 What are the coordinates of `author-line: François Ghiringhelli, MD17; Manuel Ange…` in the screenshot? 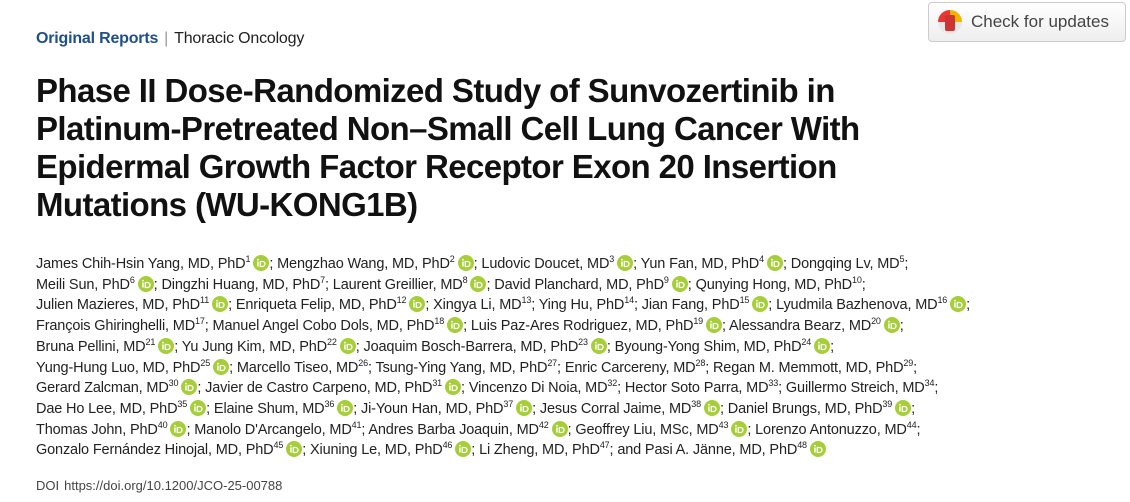 It's located at (503, 326).